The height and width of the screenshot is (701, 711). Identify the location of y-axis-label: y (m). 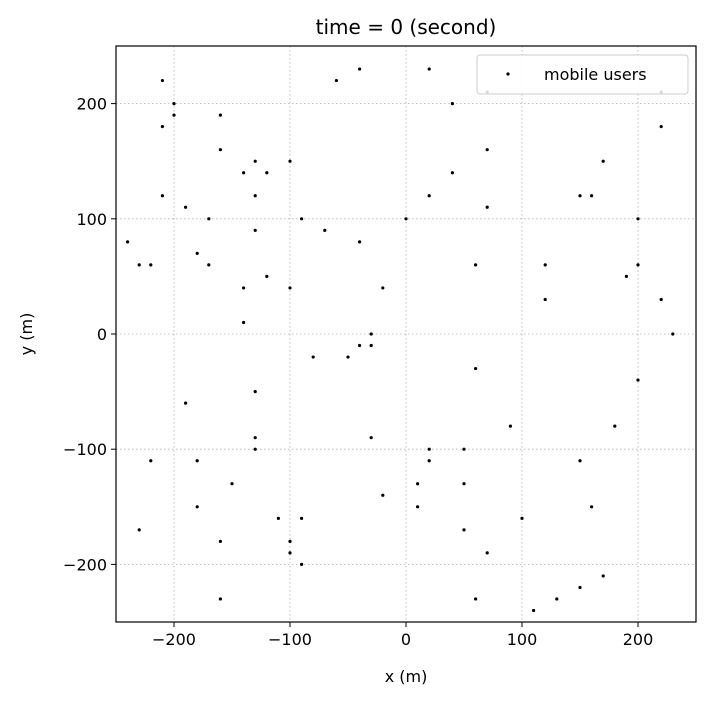
(26, 334).